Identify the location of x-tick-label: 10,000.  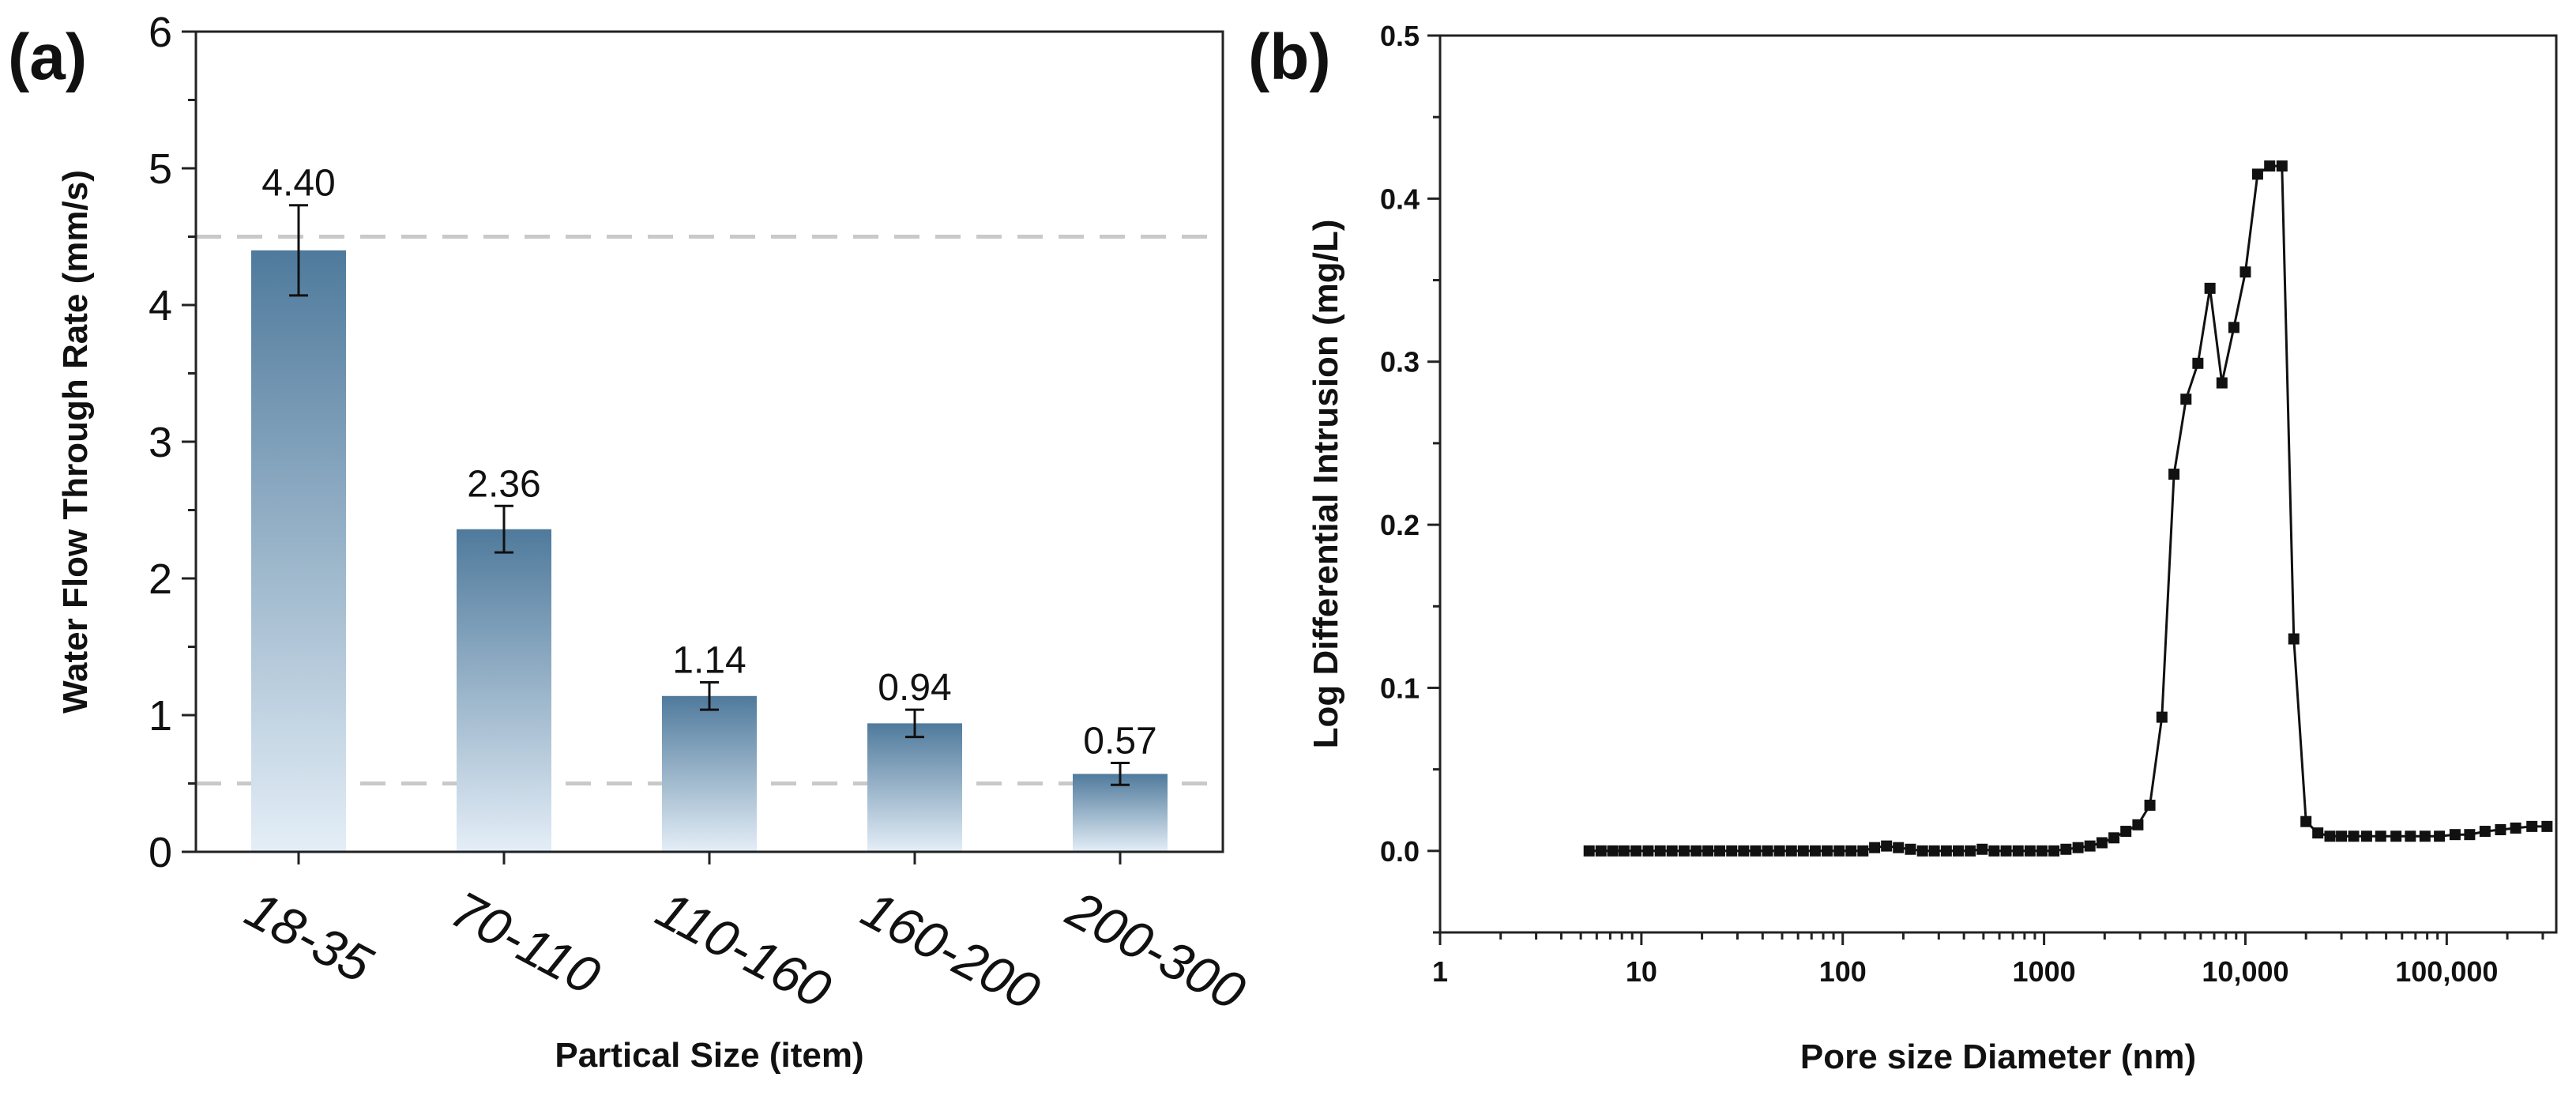
(2245, 971).